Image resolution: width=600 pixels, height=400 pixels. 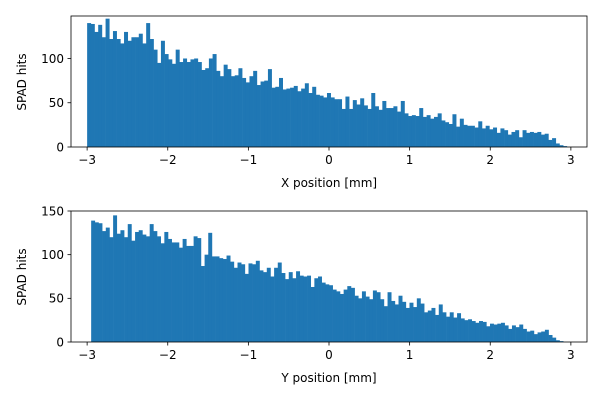 What do you see at coordinates (490, 355) in the screenshot?
I see `x-tick-label: 2` at bounding box center [490, 355].